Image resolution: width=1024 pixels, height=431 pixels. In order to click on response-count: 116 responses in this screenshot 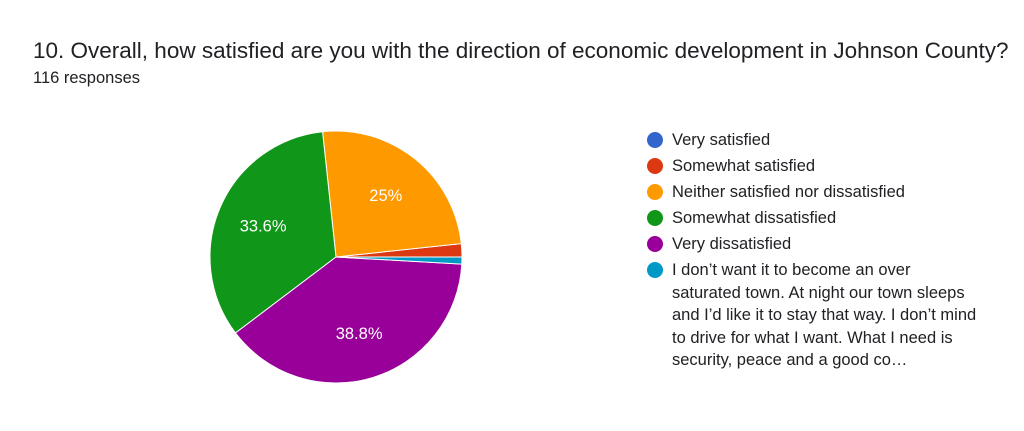, I will do `click(87, 78)`.